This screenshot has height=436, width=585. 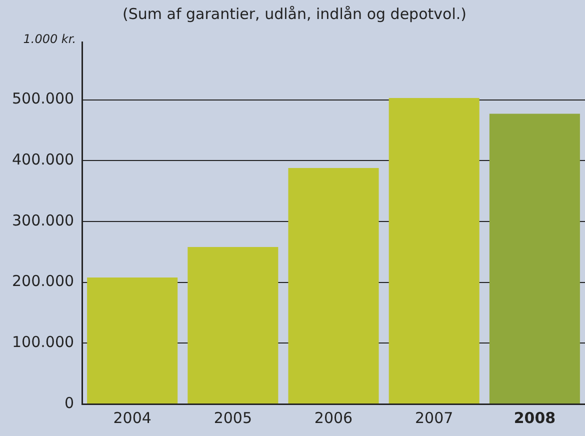 What do you see at coordinates (69, 403) in the screenshot?
I see `y-tick-label: 0` at bounding box center [69, 403].